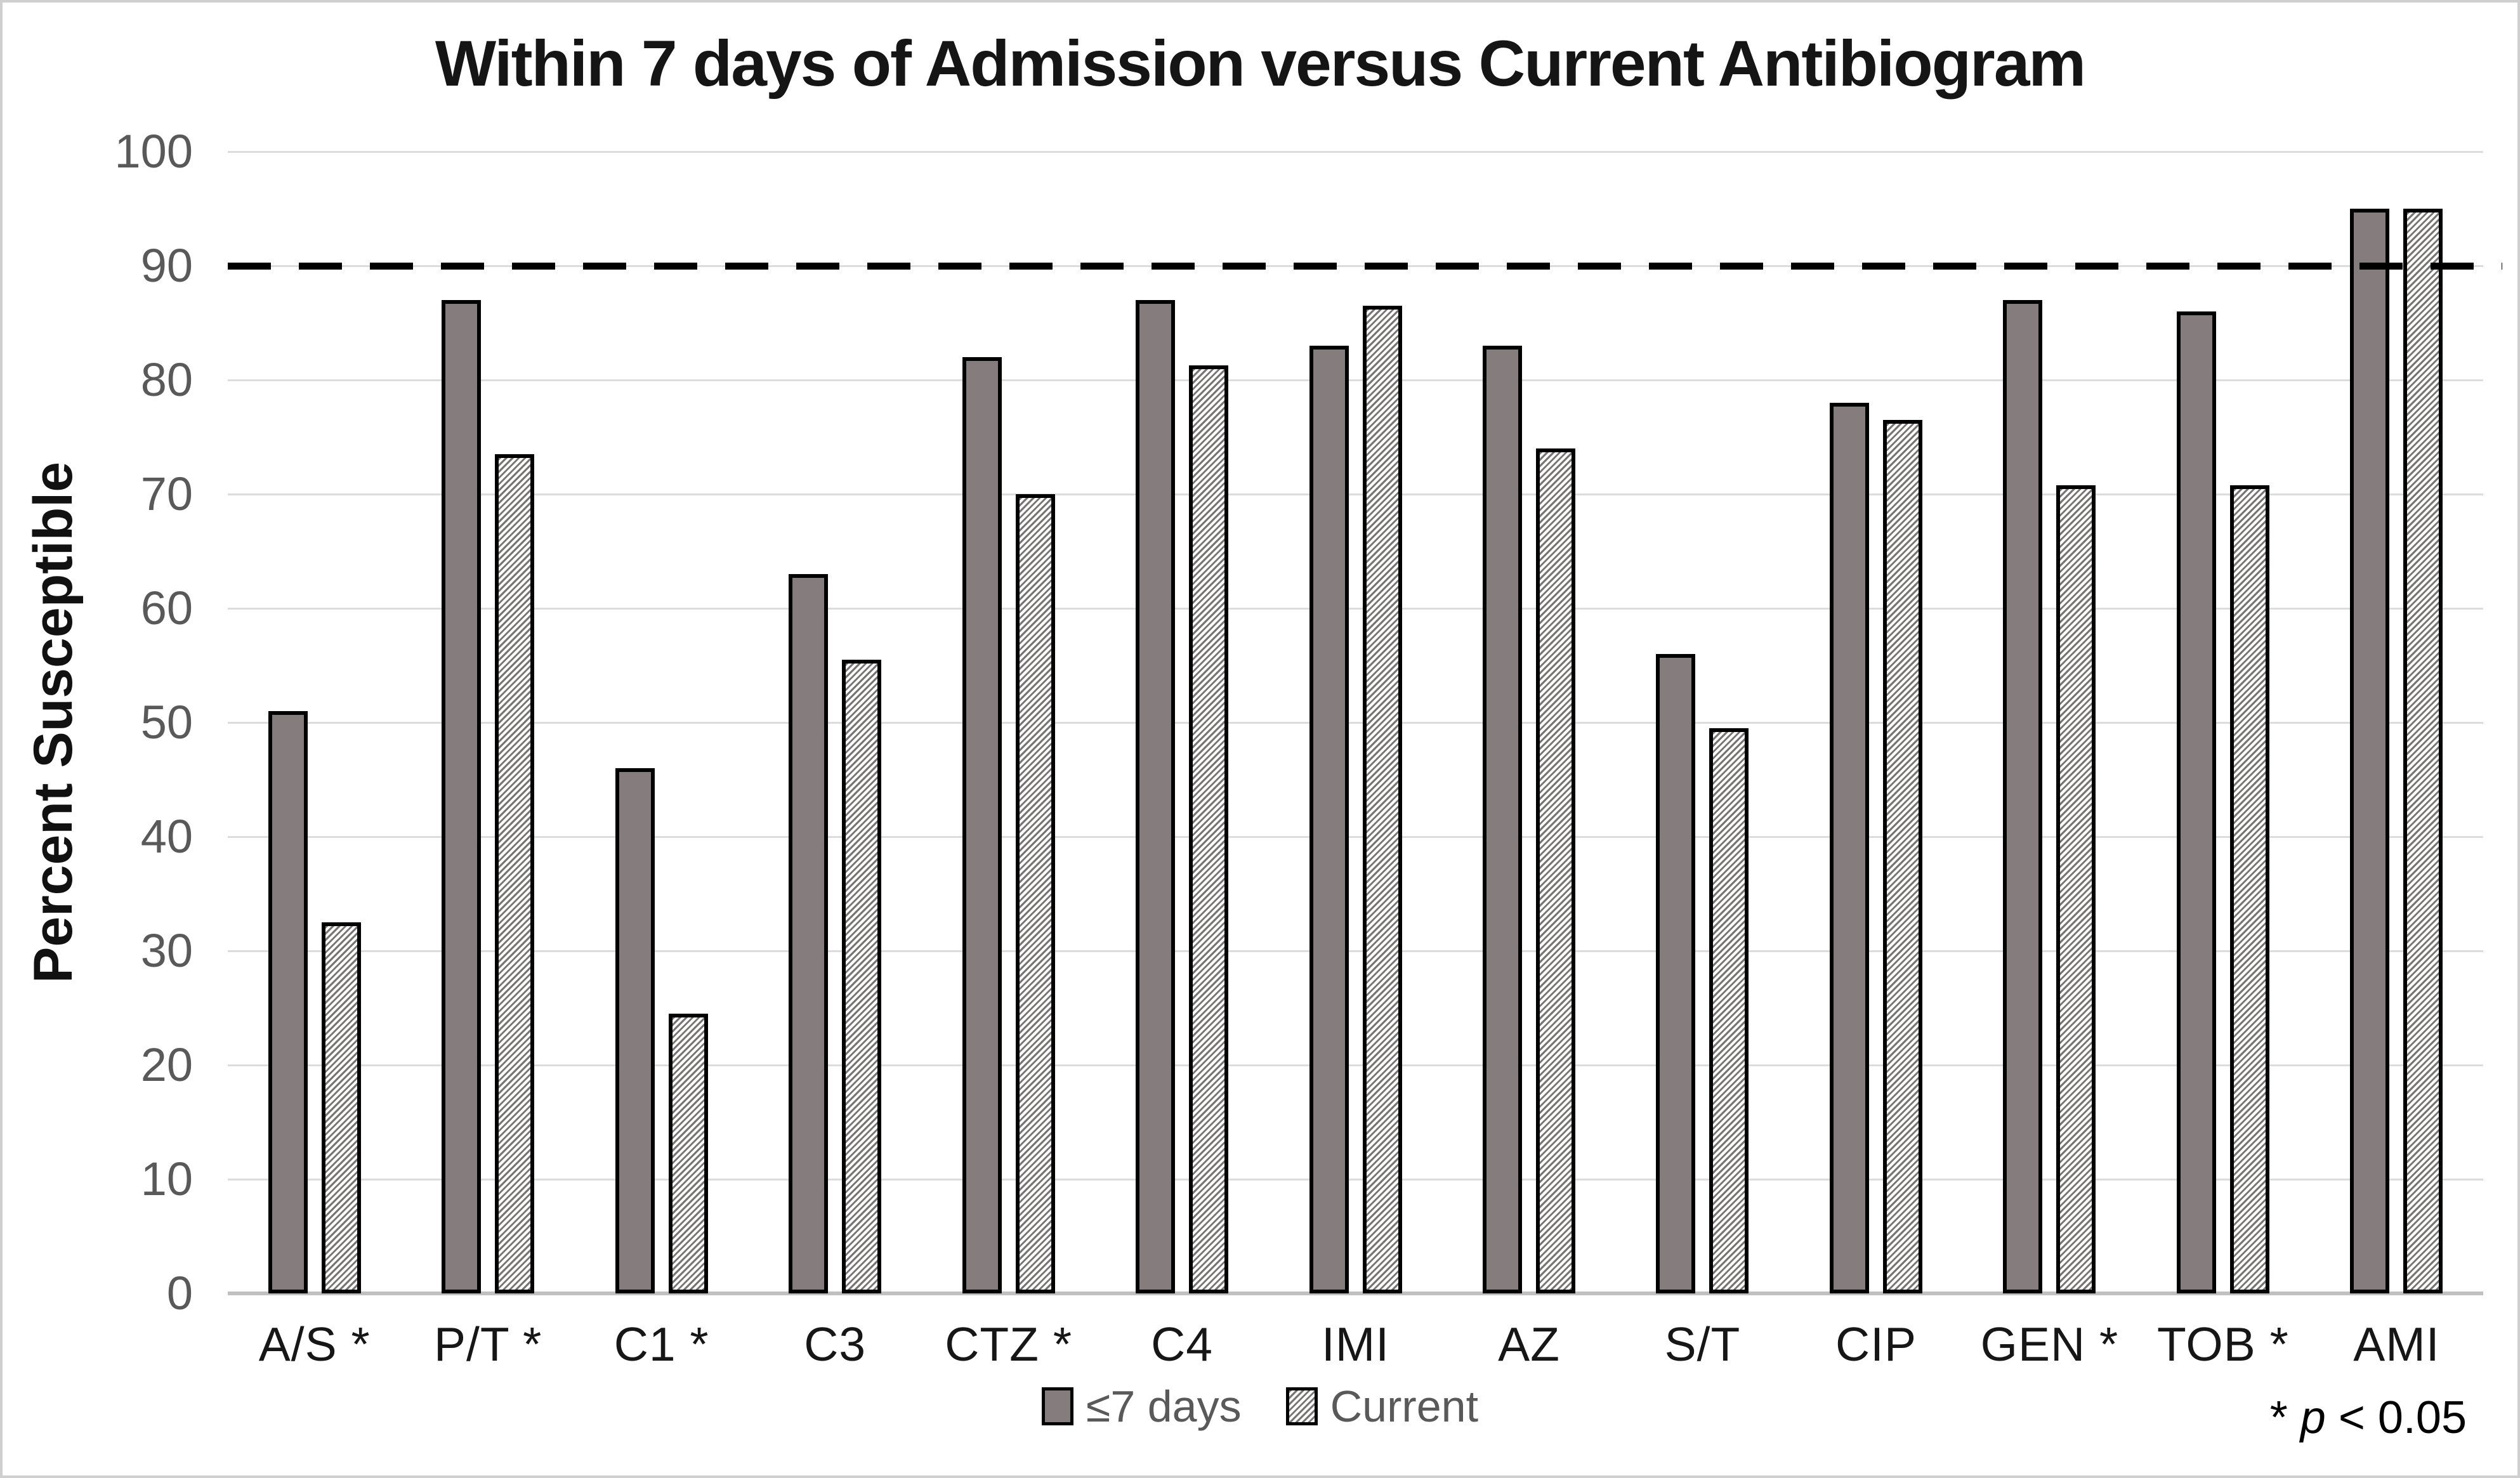 This screenshot has height=1478, width=2520. Describe the element at coordinates (166, 950) in the screenshot. I see `y-tick-label-30: 30` at that location.